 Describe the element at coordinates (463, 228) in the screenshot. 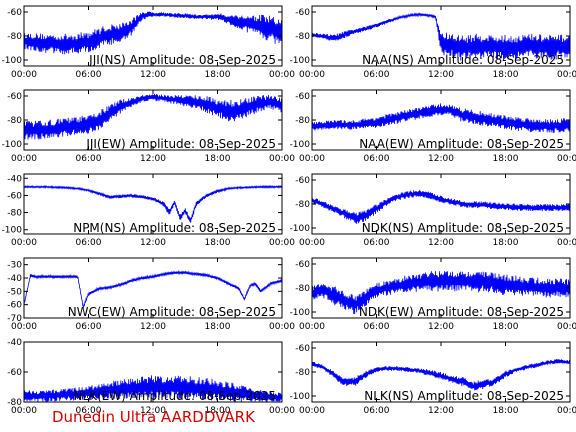

I see `panel-title: NDK(NS) Amplitude: 08-Sep-2025` at that location.